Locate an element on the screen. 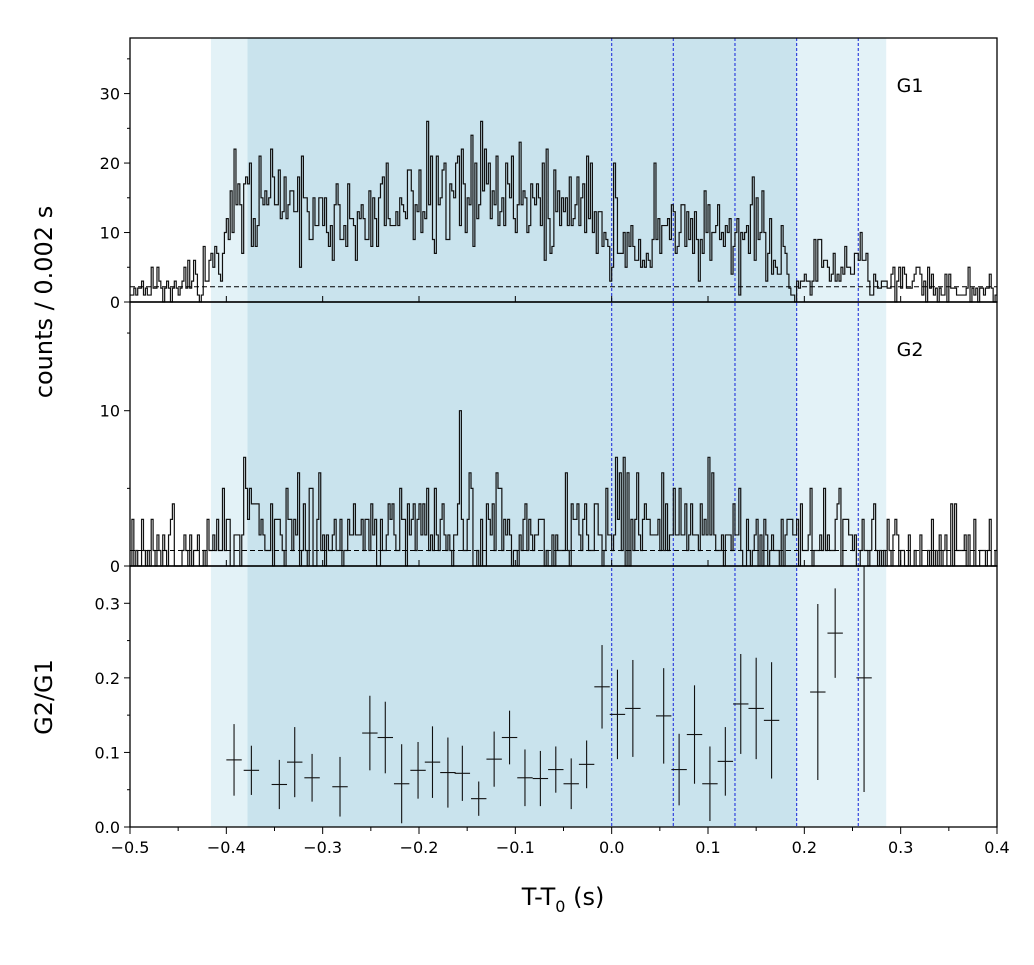 This screenshot has height=965, width=1034. ytick-label-g1: 30 is located at coordinates (110, 94).